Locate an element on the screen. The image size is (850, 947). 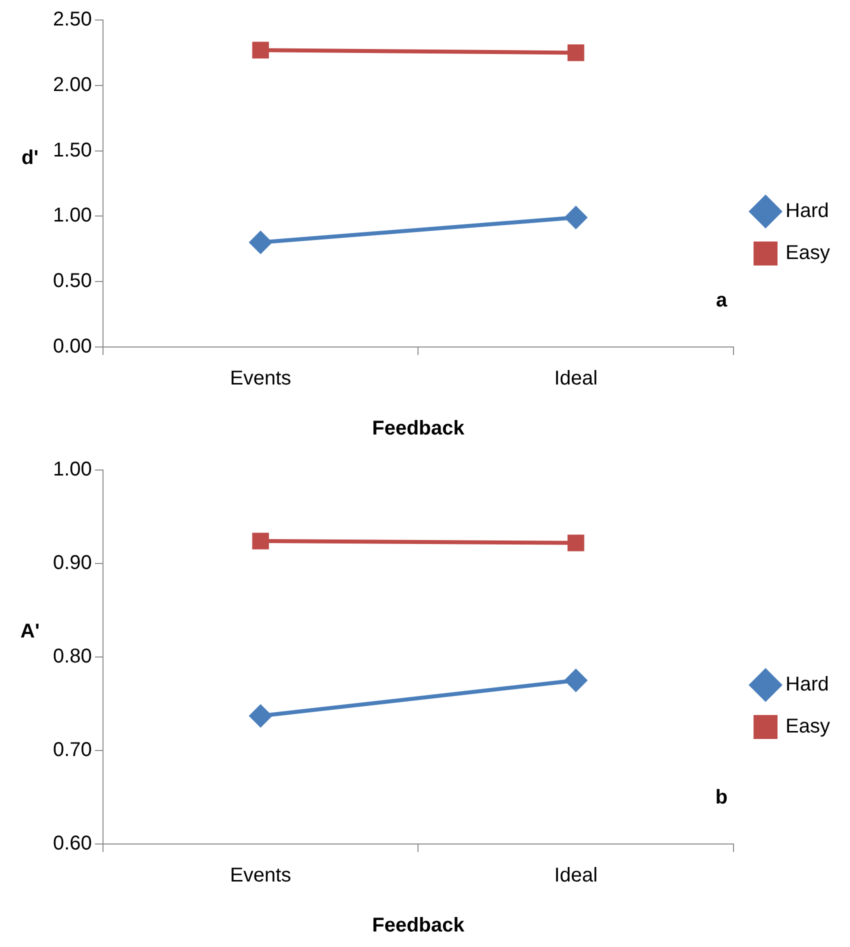
y-axis-title: A' is located at coordinates (30, 631).